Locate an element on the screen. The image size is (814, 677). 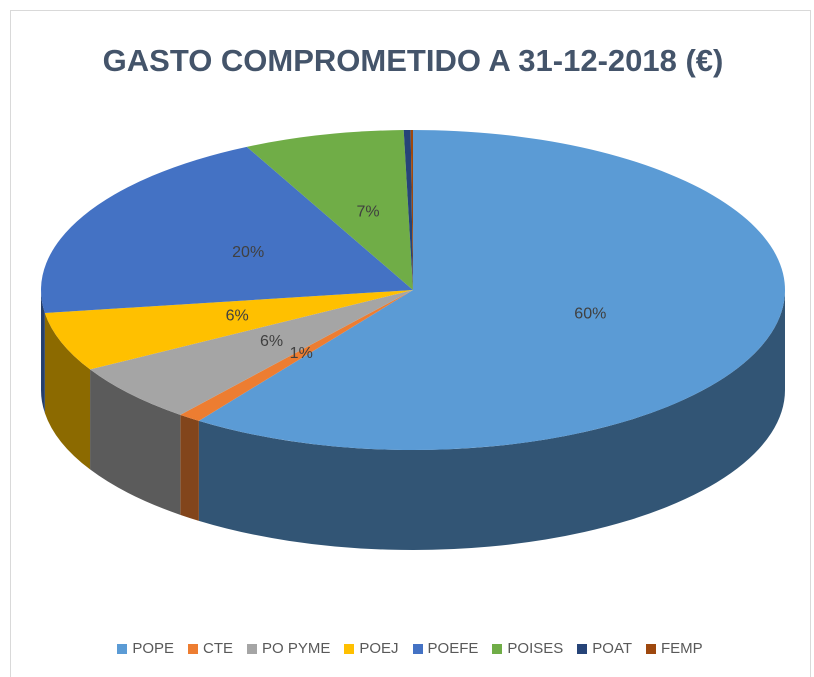
legend-label: POEFE is located at coordinates (453, 648).